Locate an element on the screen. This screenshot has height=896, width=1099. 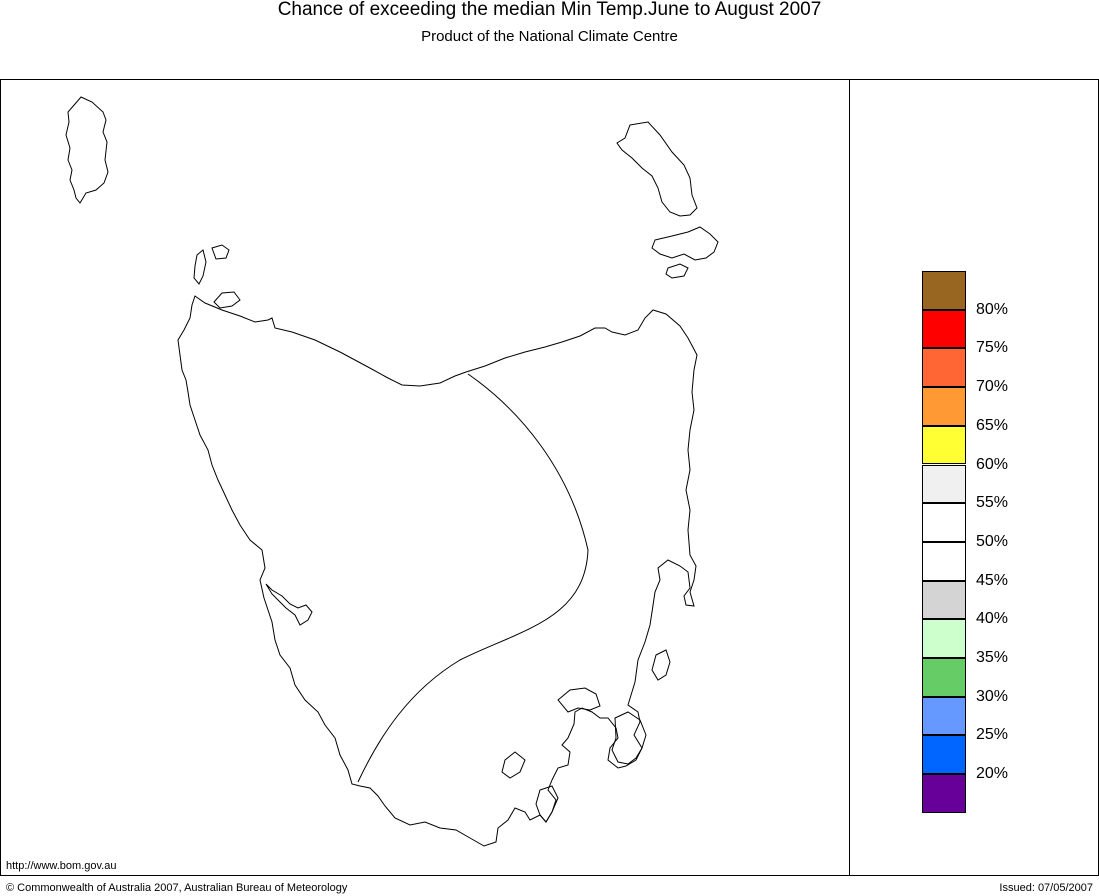
southern-inlet is located at coordinates (513, 765).